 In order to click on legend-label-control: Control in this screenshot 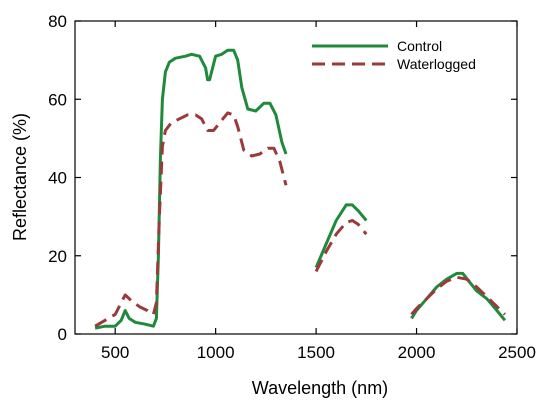, I will do `click(419, 46)`.